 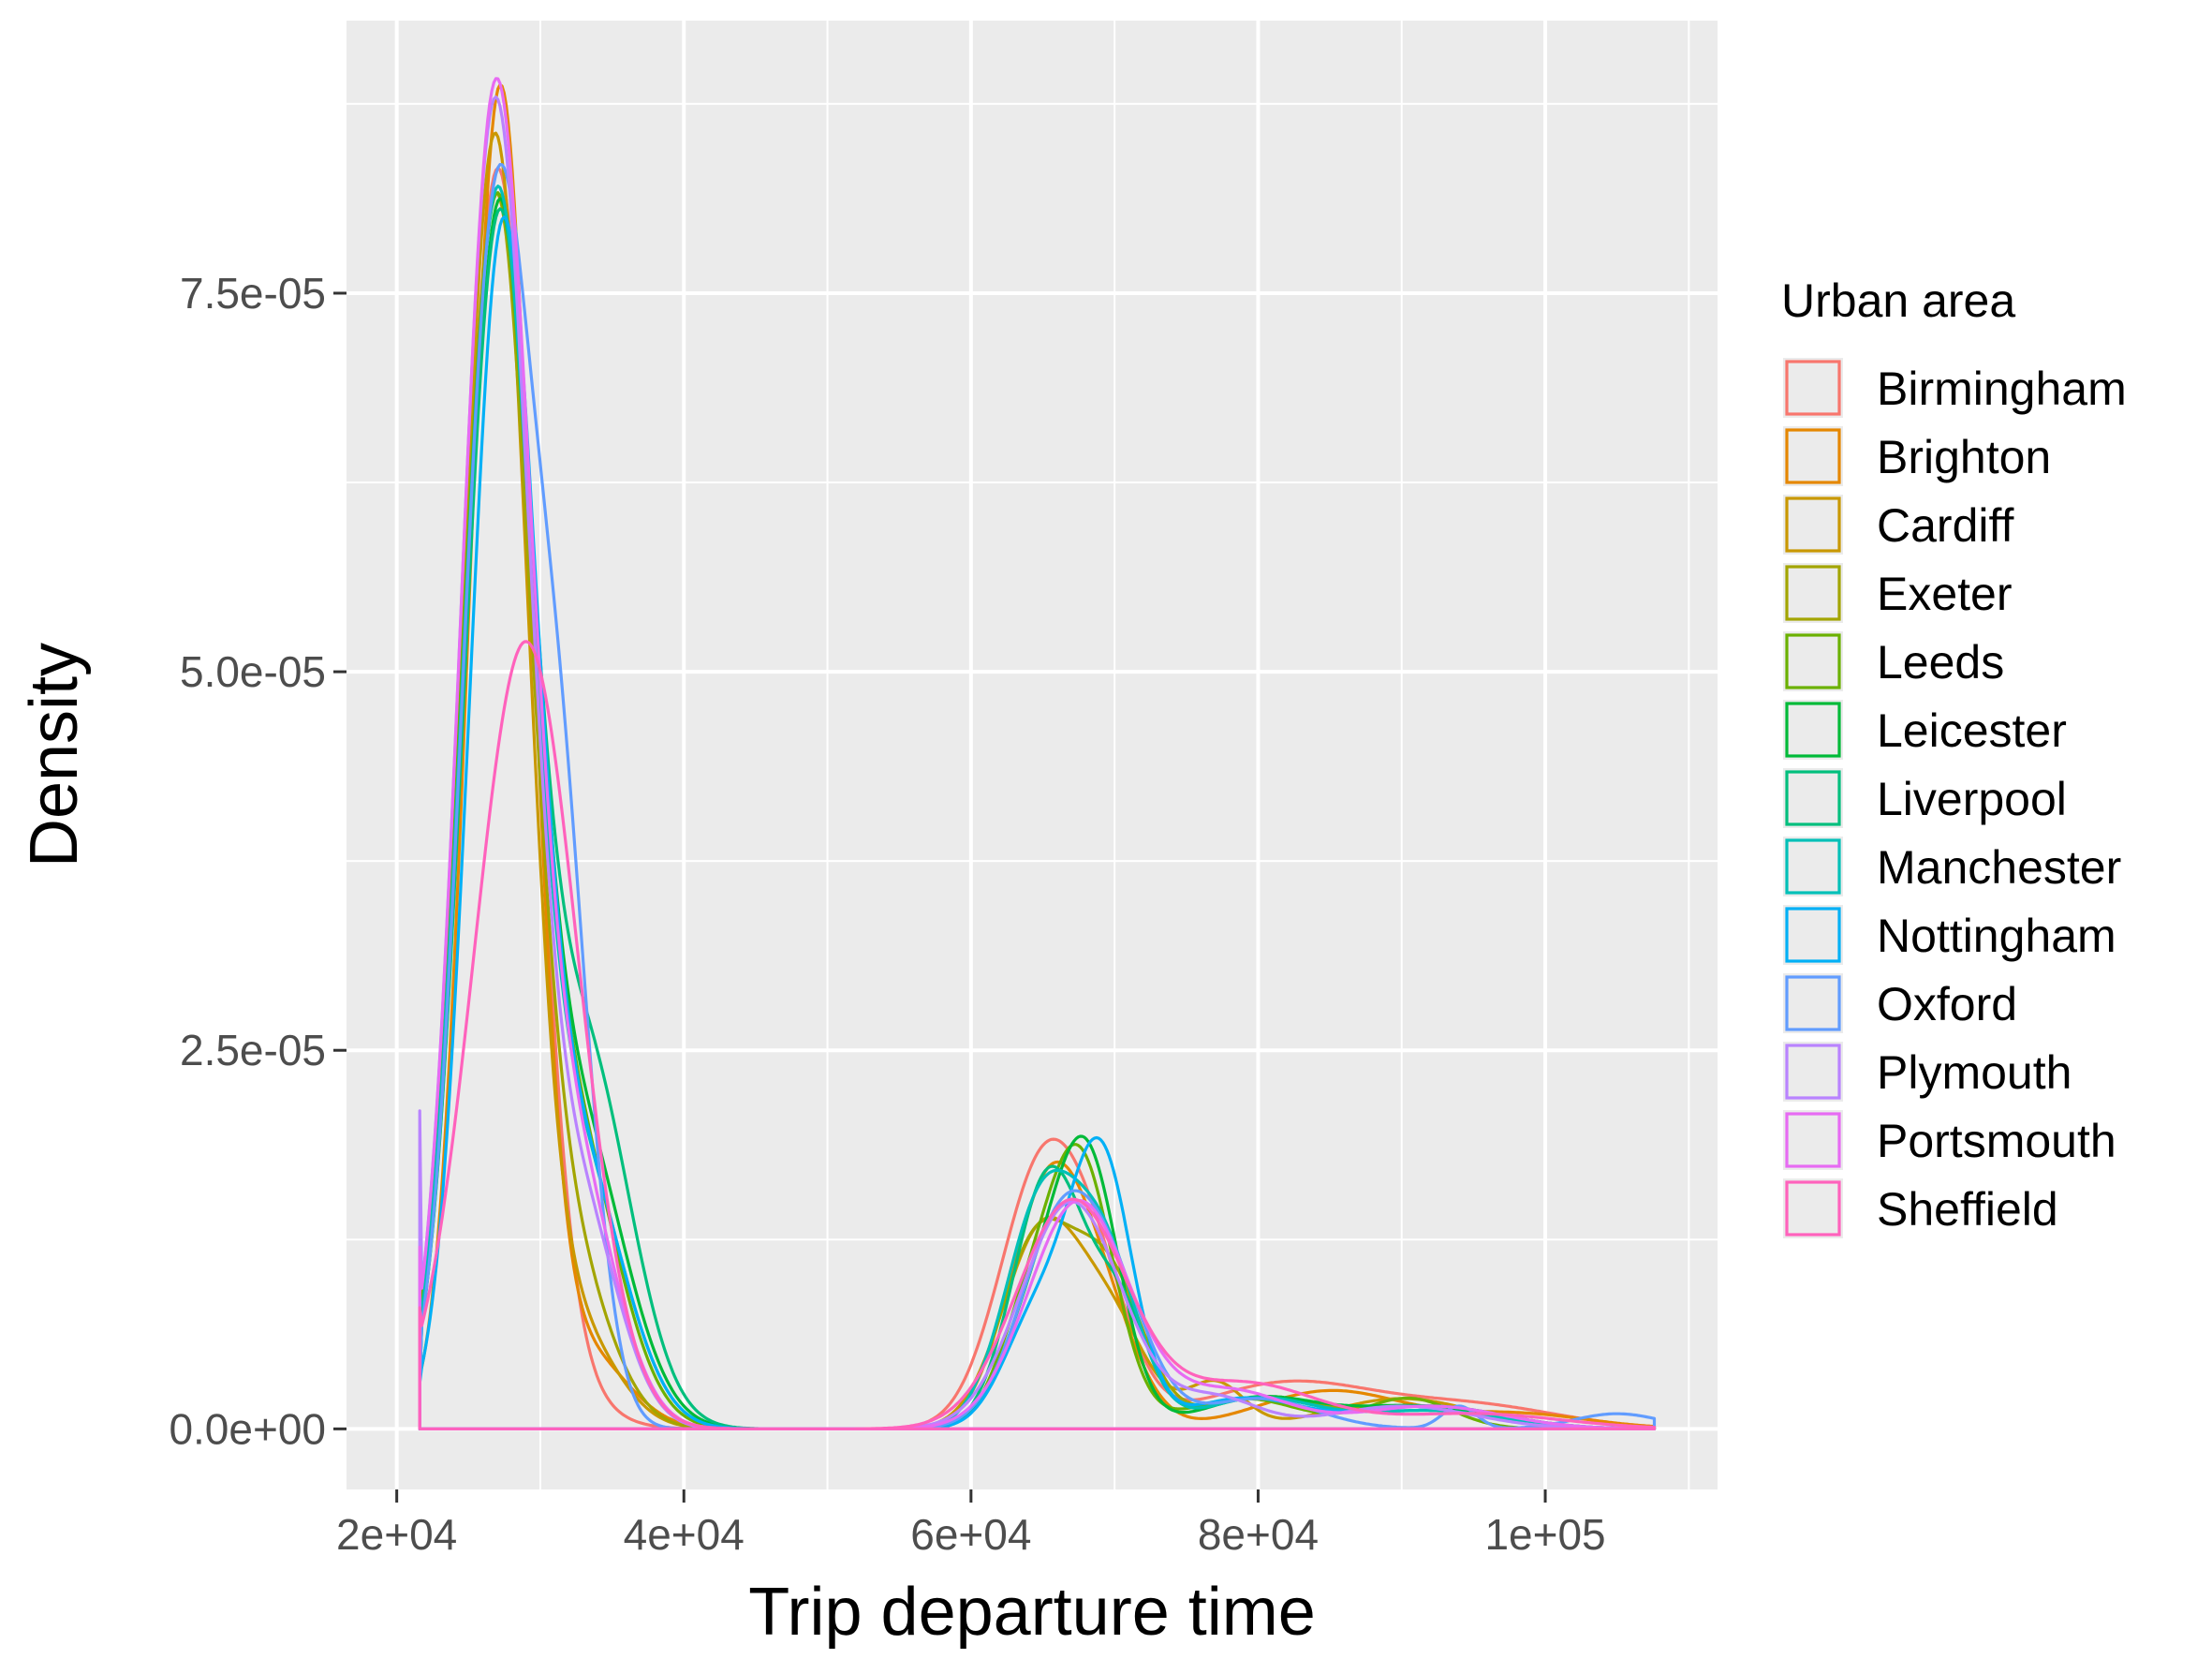 I want to click on legend-key-brighton, so click(x=1813, y=456).